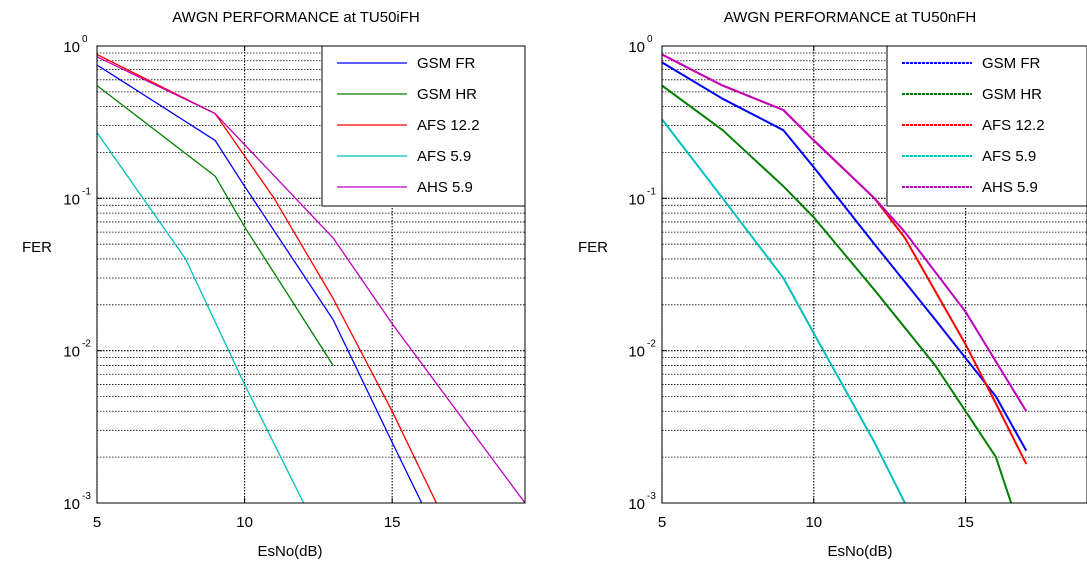 This screenshot has height=565, width=1087. What do you see at coordinates (850, 17) in the screenshot?
I see `chart-title: AWGN PERFORMANCE at TU50nFH` at bounding box center [850, 17].